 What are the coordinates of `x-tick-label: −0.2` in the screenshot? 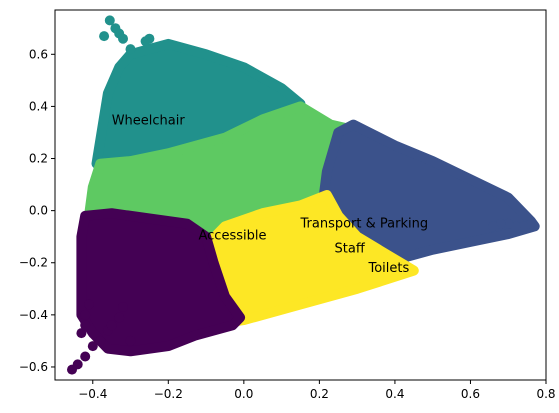 It's located at (168, 394).